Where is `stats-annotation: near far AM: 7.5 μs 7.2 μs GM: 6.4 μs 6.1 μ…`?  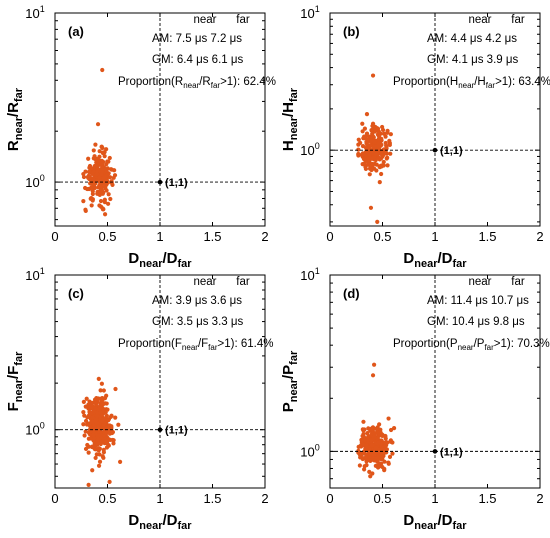
stats-annotation: near far AM: 7.5 μs 7.2 μs GM: 6.4 μs 6.1 μ… is located at coordinates (197, 52).